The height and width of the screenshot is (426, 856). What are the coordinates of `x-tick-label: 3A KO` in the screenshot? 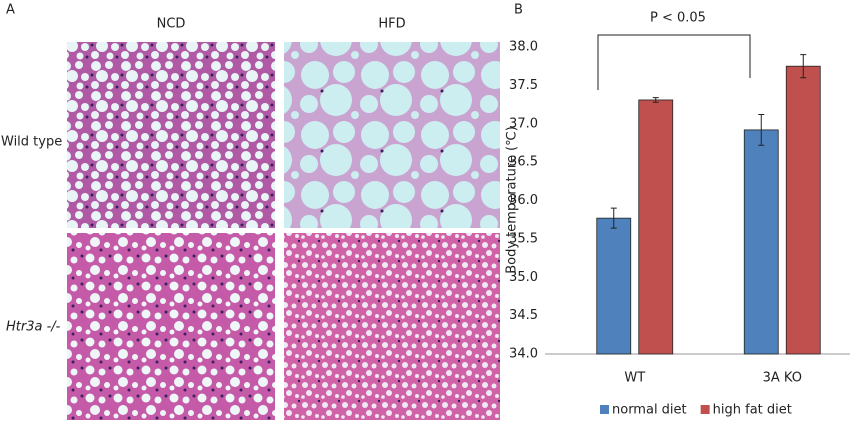 It's located at (782, 378).